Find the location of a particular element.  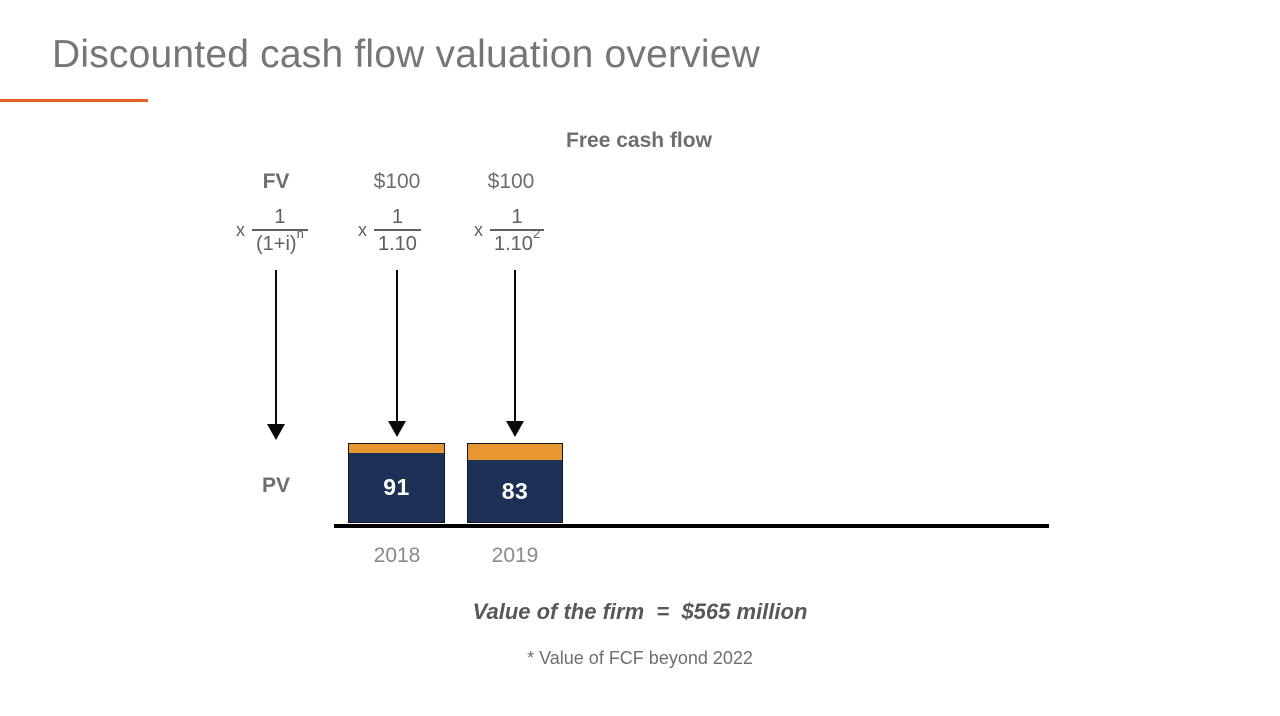

fraction-bar-generic is located at coordinates (280, 230).